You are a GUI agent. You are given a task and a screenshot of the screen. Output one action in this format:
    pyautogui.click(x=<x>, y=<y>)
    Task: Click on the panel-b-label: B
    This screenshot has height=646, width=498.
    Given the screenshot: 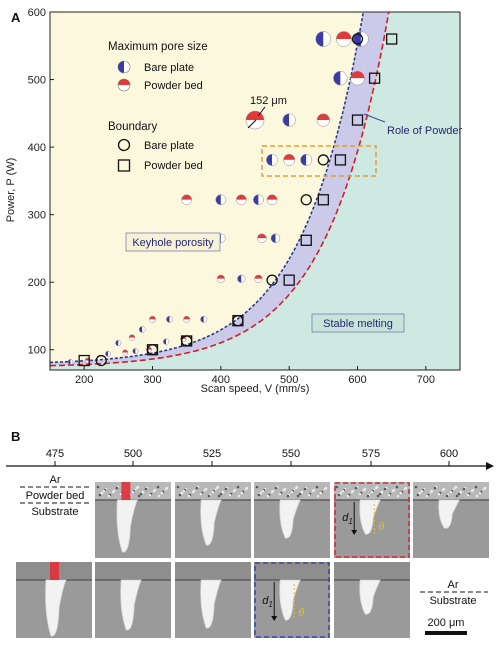 What is the action you would take?
    pyautogui.click(x=15, y=436)
    